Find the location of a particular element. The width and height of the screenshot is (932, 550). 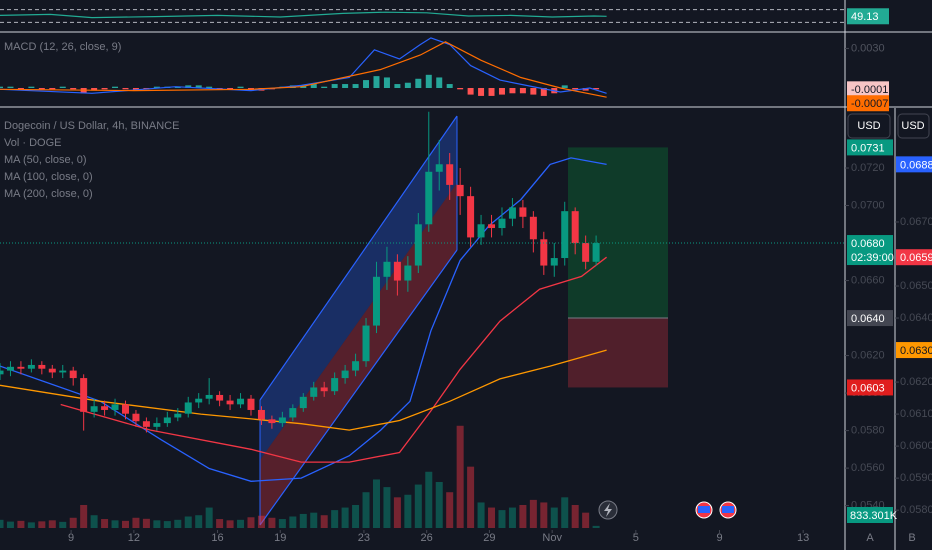

y-tick-label: 0.0560 is located at coordinates (868, 468).